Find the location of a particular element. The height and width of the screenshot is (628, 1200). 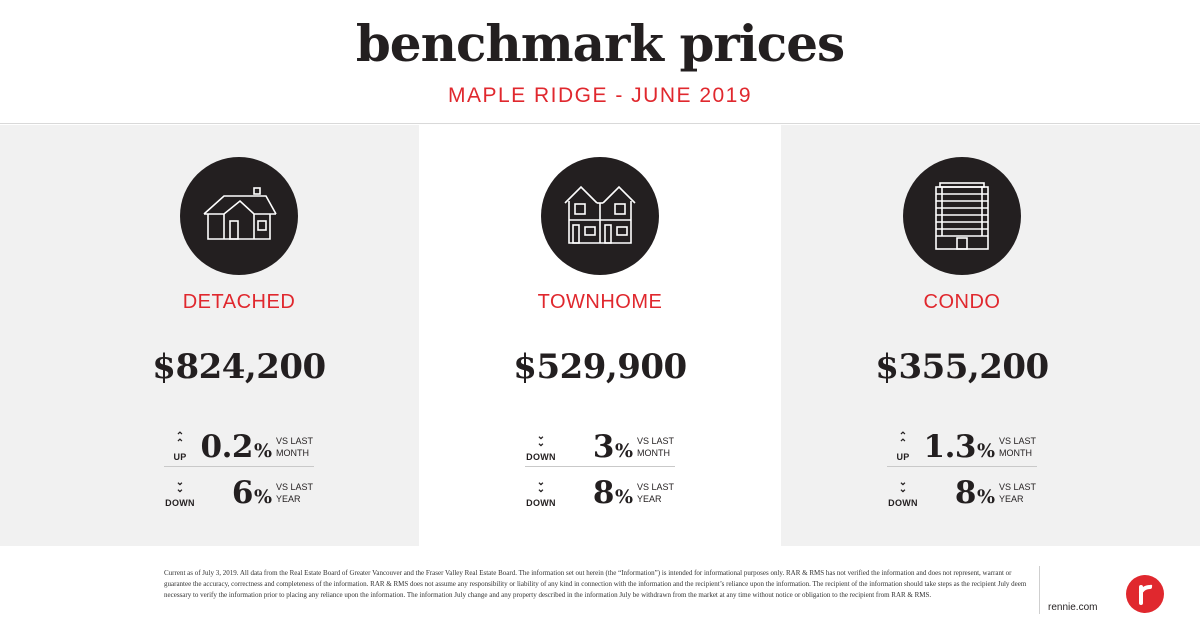

change-value: 0.2% is located at coordinates (237, 447).